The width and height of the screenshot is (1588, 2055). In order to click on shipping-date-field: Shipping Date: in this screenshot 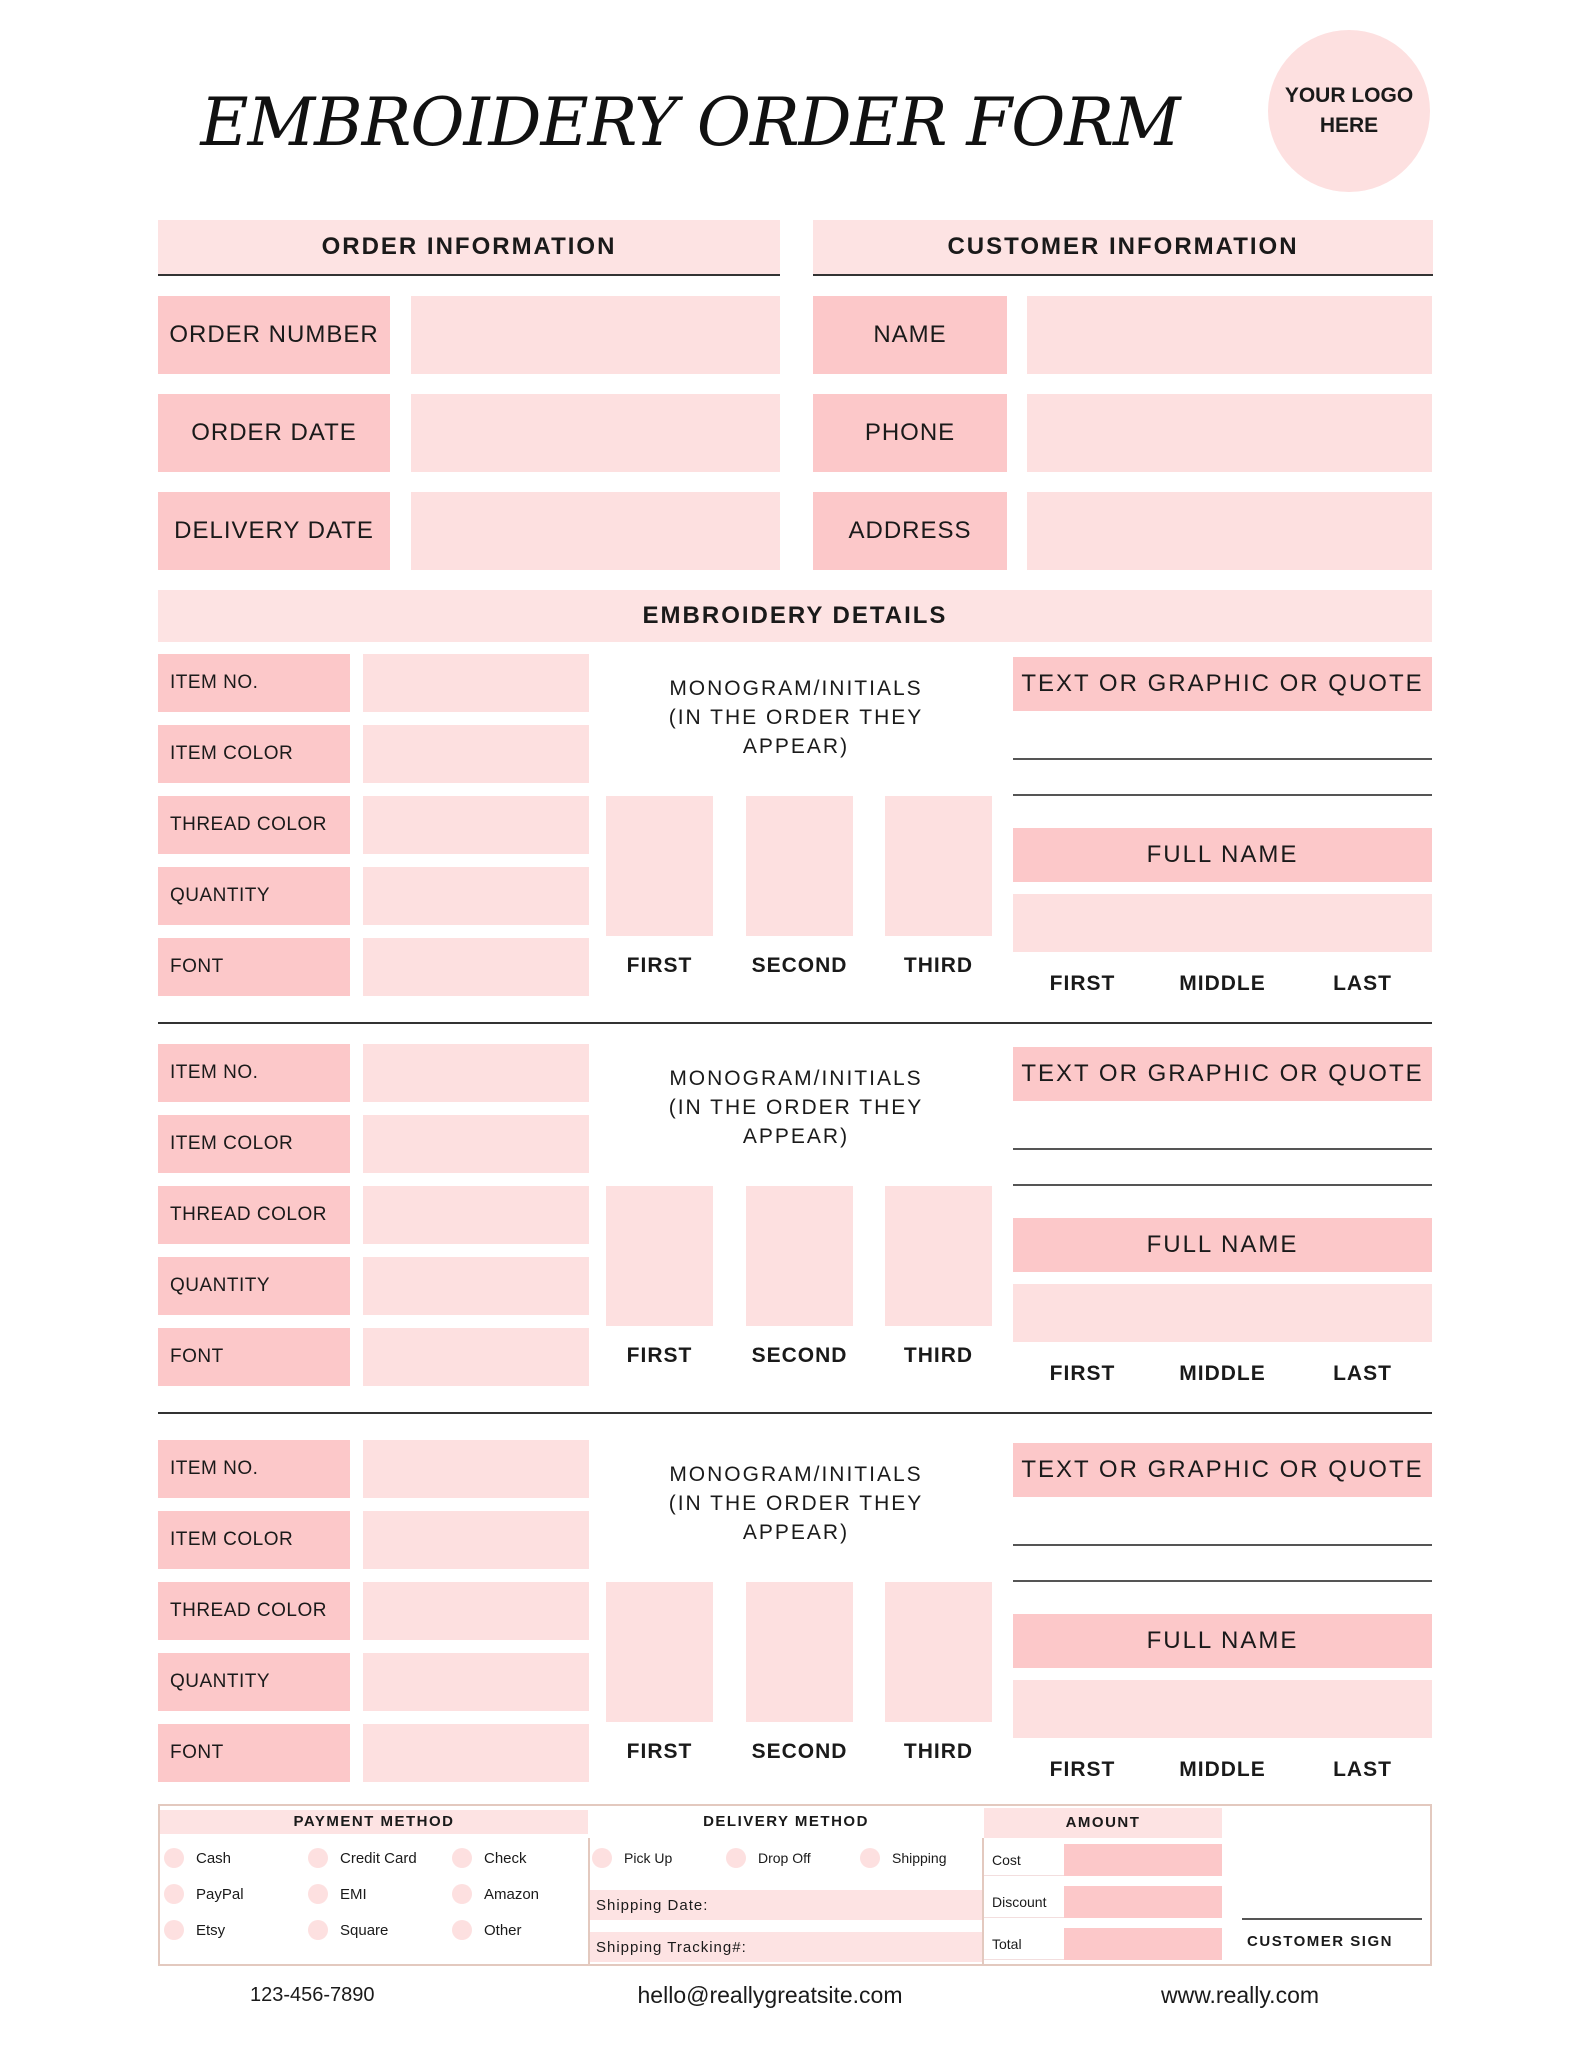, I will do `click(786, 1905)`.